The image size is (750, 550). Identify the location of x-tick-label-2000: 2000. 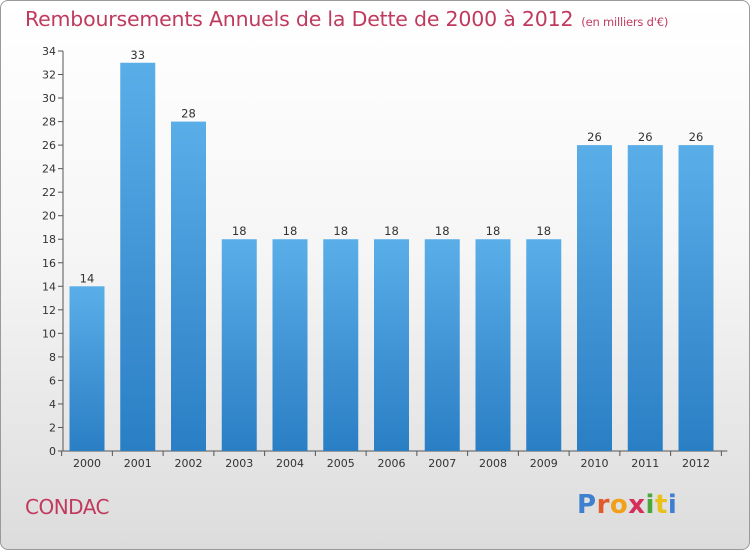
(87, 463).